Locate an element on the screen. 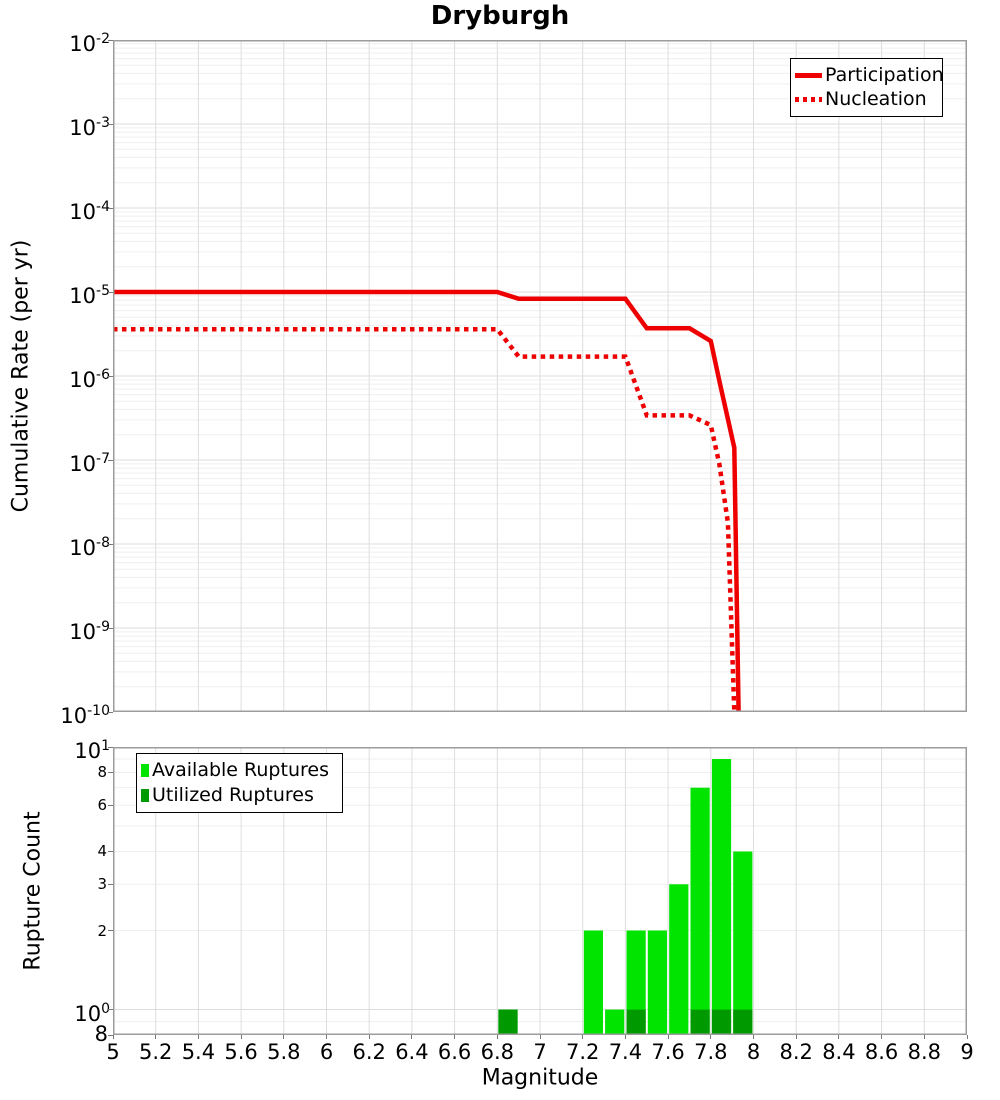 This screenshot has height=1100, width=1000. available-bars-group is located at coordinates (625, 897).